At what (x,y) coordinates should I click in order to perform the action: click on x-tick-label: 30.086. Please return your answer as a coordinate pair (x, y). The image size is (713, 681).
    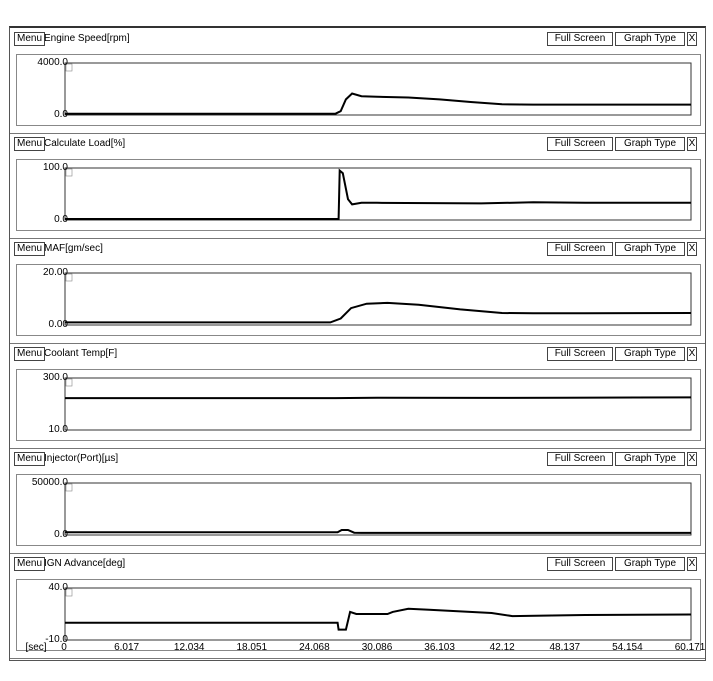
    Looking at the image, I should click on (377, 647).